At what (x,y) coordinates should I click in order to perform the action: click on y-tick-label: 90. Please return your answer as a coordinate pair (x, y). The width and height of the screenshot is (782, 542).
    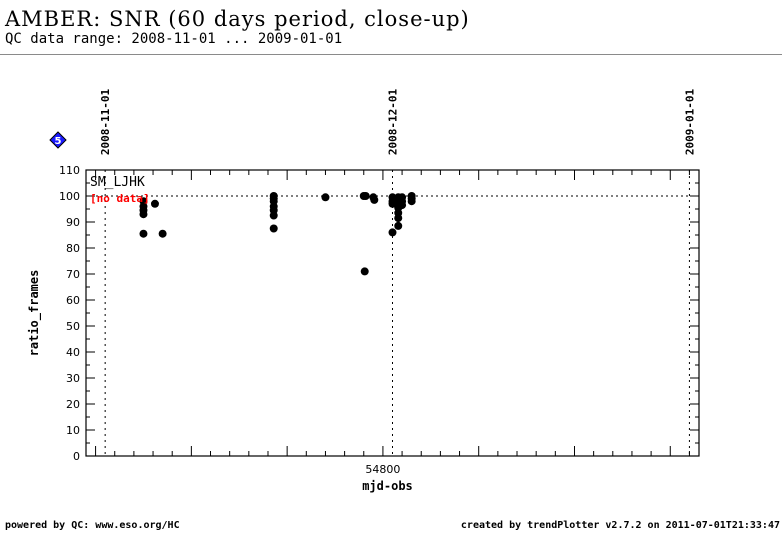
    Looking at the image, I should click on (73, 222).